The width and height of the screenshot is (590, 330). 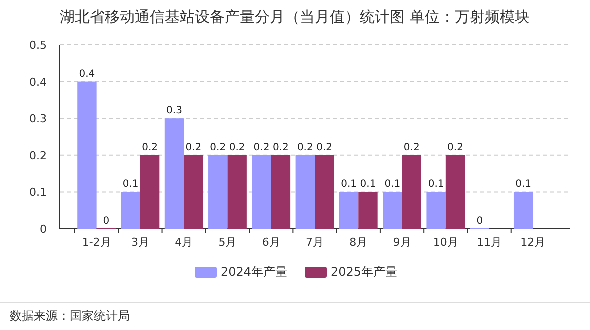 I want to click on y-tick-label: 0.1, so click(x=38, y=193).